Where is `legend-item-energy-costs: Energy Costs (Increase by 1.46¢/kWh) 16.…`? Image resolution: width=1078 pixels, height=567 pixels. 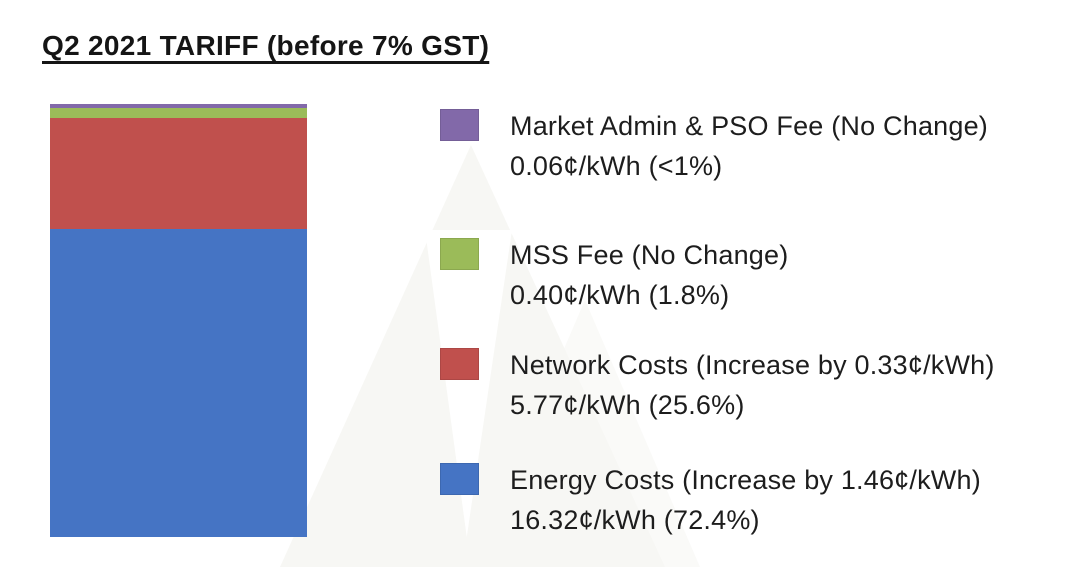 legend-item-energy-costs: Energy Costs (Increase by 1.46¢/kWh) 16.… is located at coordinates (710, 500).